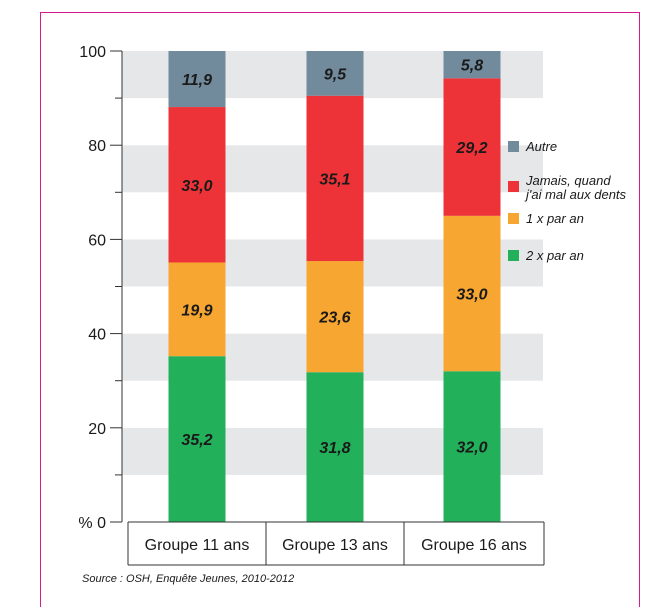 The image size is (650, 609). I want to click on data-label: 5,8, so click(472, 66).